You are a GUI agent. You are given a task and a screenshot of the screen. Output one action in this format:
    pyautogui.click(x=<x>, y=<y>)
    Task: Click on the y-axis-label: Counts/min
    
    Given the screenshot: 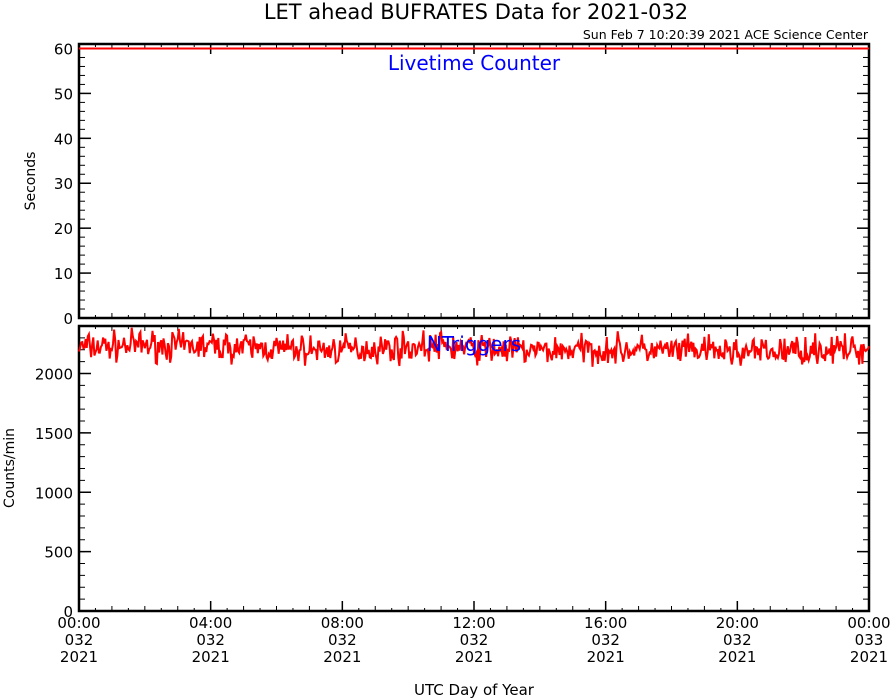 What is the action you would take?
    pyautogui.click(x=10, y=468)
    